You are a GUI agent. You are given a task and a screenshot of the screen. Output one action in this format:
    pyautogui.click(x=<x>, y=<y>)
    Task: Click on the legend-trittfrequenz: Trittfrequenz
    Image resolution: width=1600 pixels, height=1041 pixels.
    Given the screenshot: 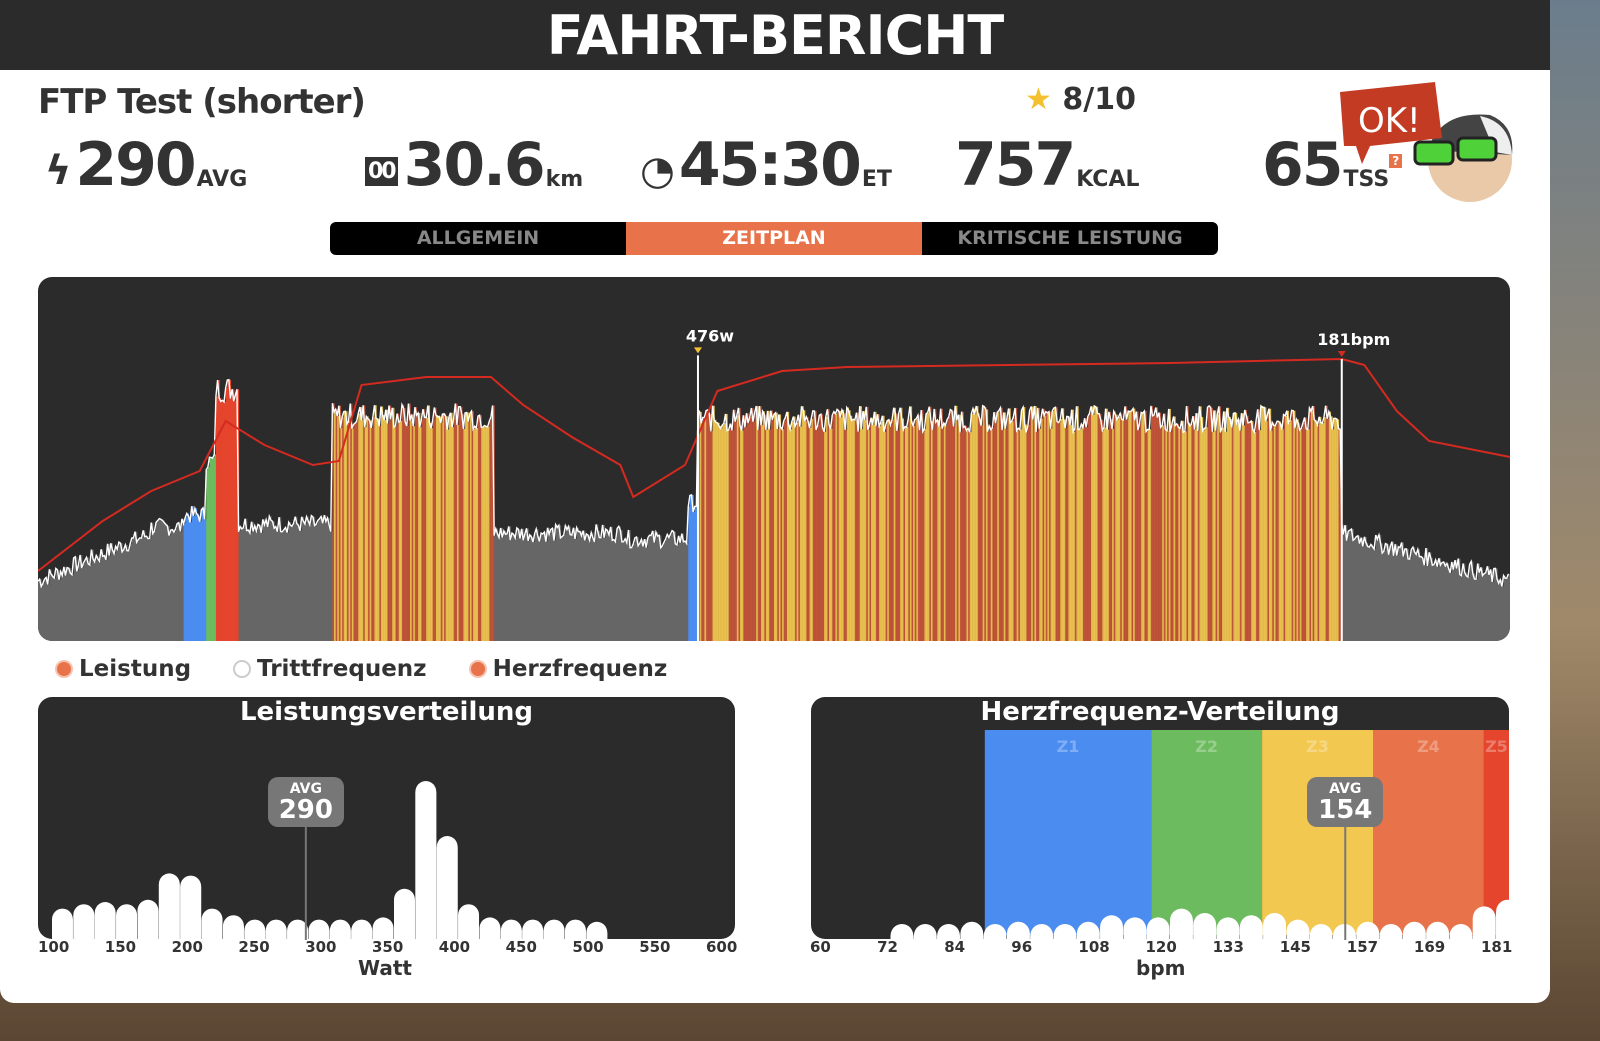 What is the action you would take?
    pyautogui.click(x=330, y=669)
    